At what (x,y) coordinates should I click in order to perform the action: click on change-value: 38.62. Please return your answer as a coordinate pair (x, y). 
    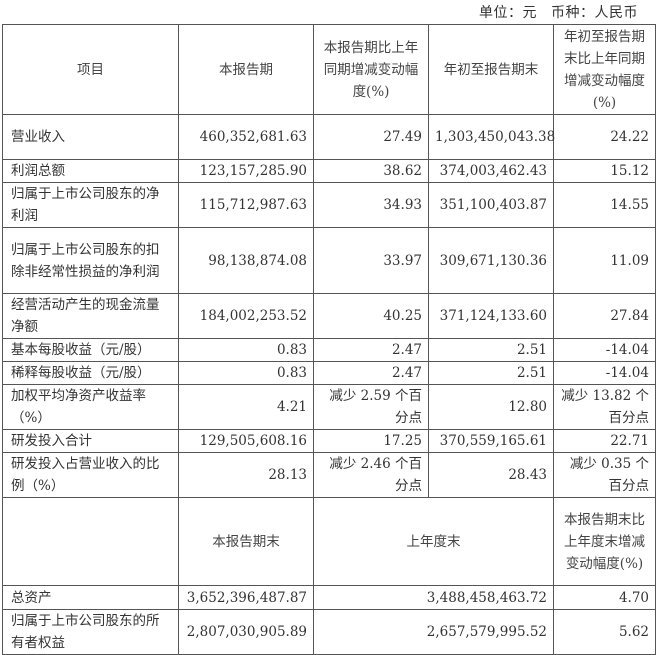
    Looking at the image, I should click on (371, 171).